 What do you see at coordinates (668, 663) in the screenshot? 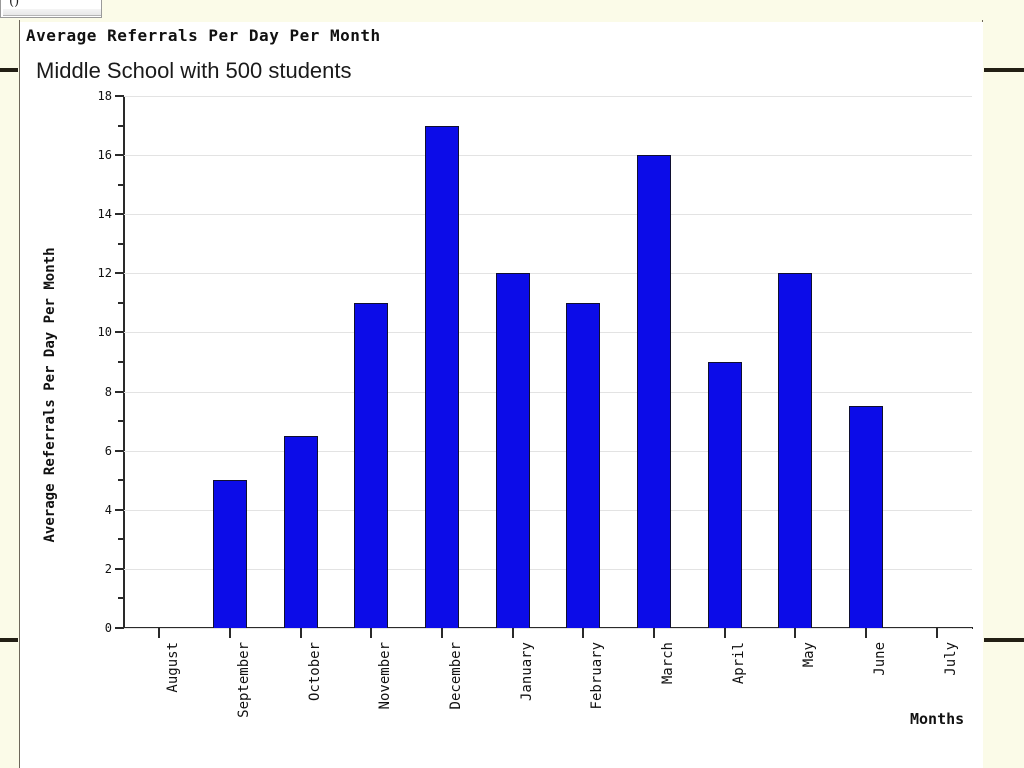
I see `x-axis-tick-label: March` at bounding box center [668, 663].